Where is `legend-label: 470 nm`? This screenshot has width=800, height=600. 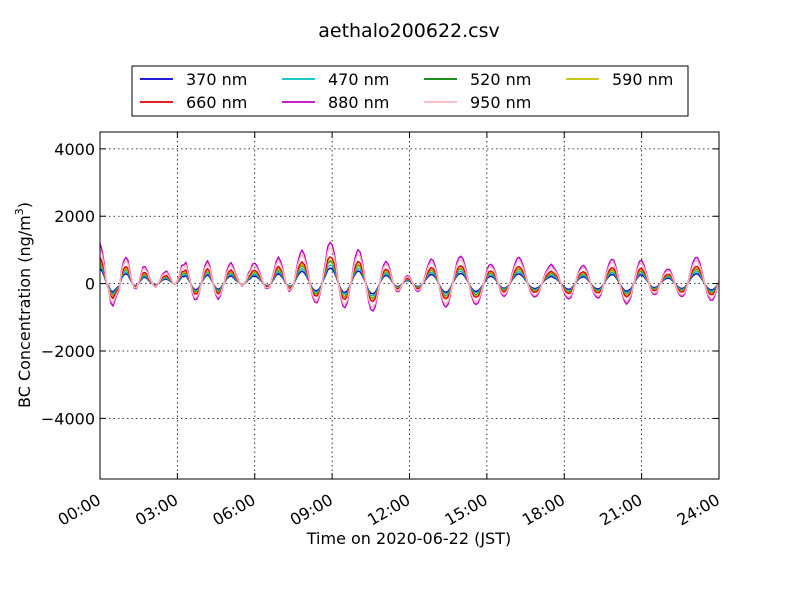
legend-label: 470 nm is located at coordinates (358, 79).